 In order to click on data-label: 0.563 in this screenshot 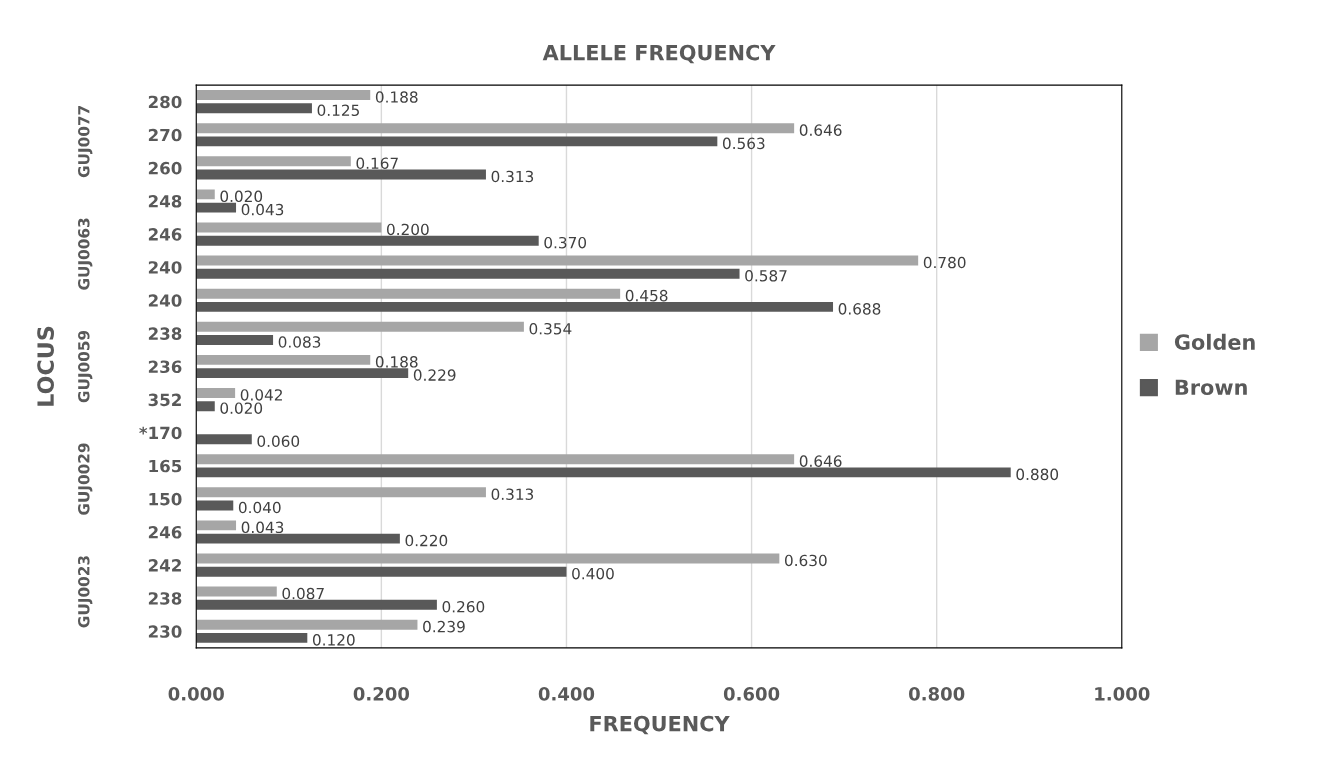, I will do `click(743, 143)`.